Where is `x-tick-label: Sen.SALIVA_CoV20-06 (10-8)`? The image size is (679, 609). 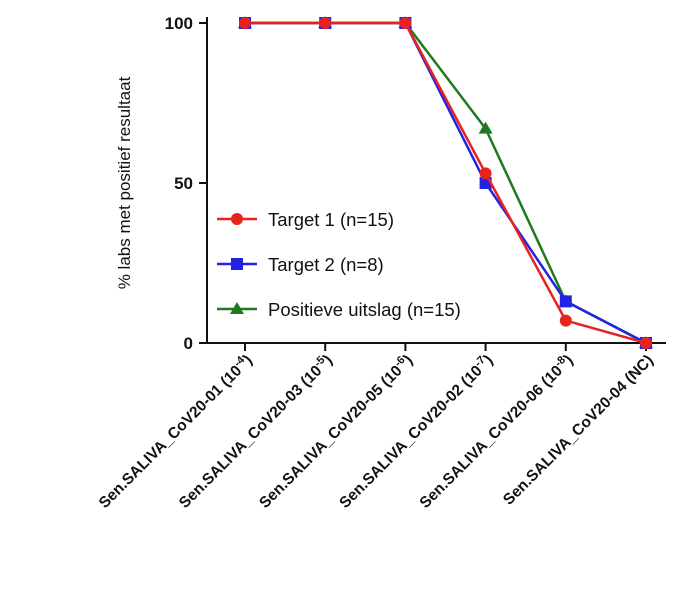 x-tick-label: Sen.SALIVA_CoV20-06 (10-8) is located at coordinates (495, 430).